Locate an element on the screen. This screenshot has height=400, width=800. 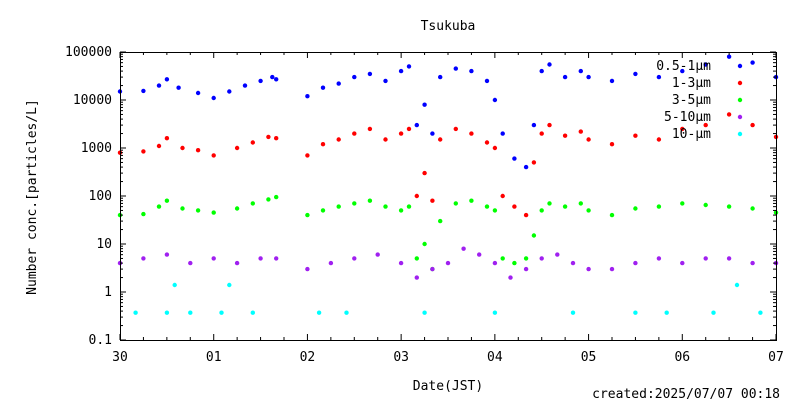
legend-label: 1-3μm is located at coordinates (691, 83).